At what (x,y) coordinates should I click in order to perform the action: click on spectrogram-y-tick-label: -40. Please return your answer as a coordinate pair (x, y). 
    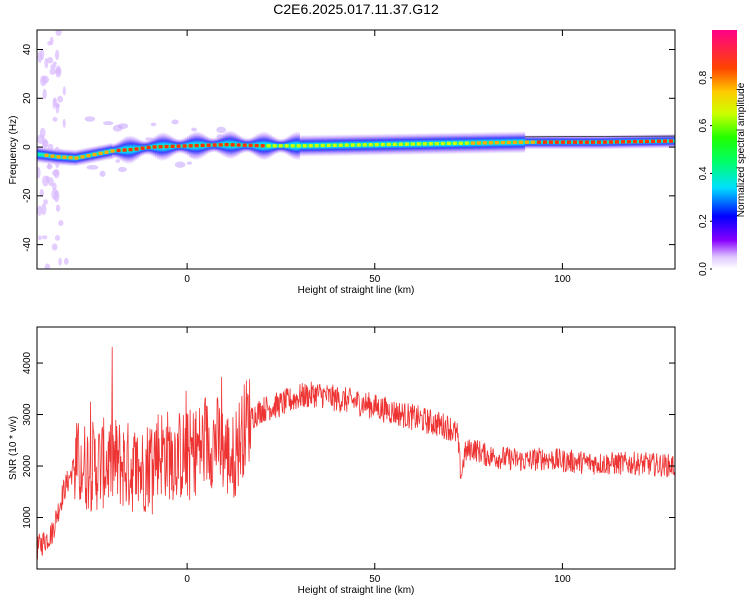
    Looking at the image, I should click on (27, 244).